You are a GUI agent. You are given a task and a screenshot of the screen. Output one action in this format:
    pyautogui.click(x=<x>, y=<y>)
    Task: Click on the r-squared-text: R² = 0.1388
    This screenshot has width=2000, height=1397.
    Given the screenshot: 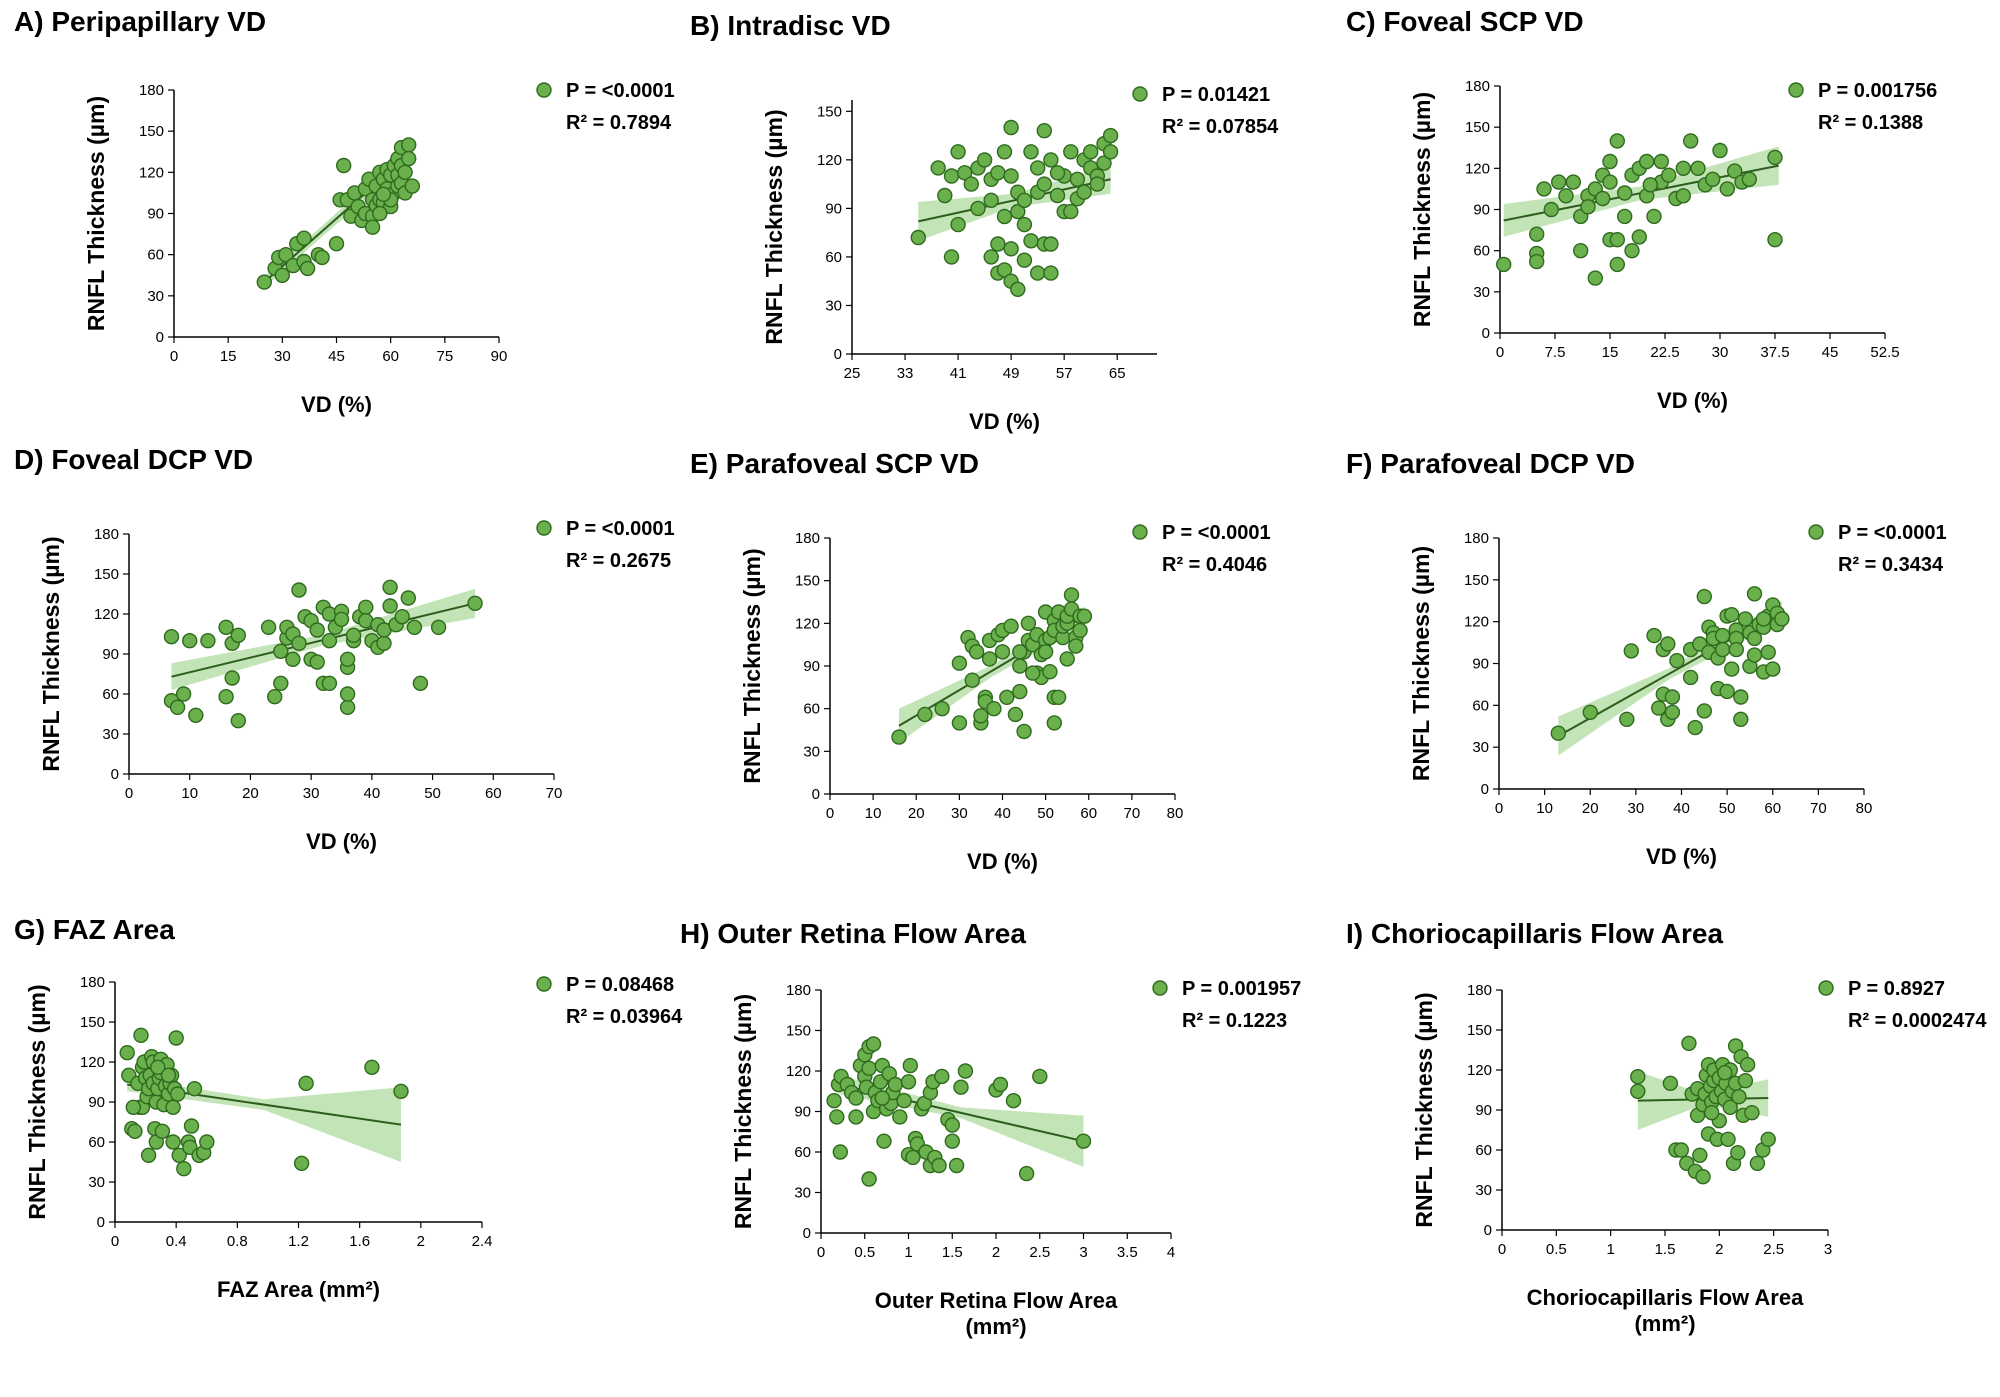 What is the action you would take?
    pyautogui.click(x=1870, y=123)
    